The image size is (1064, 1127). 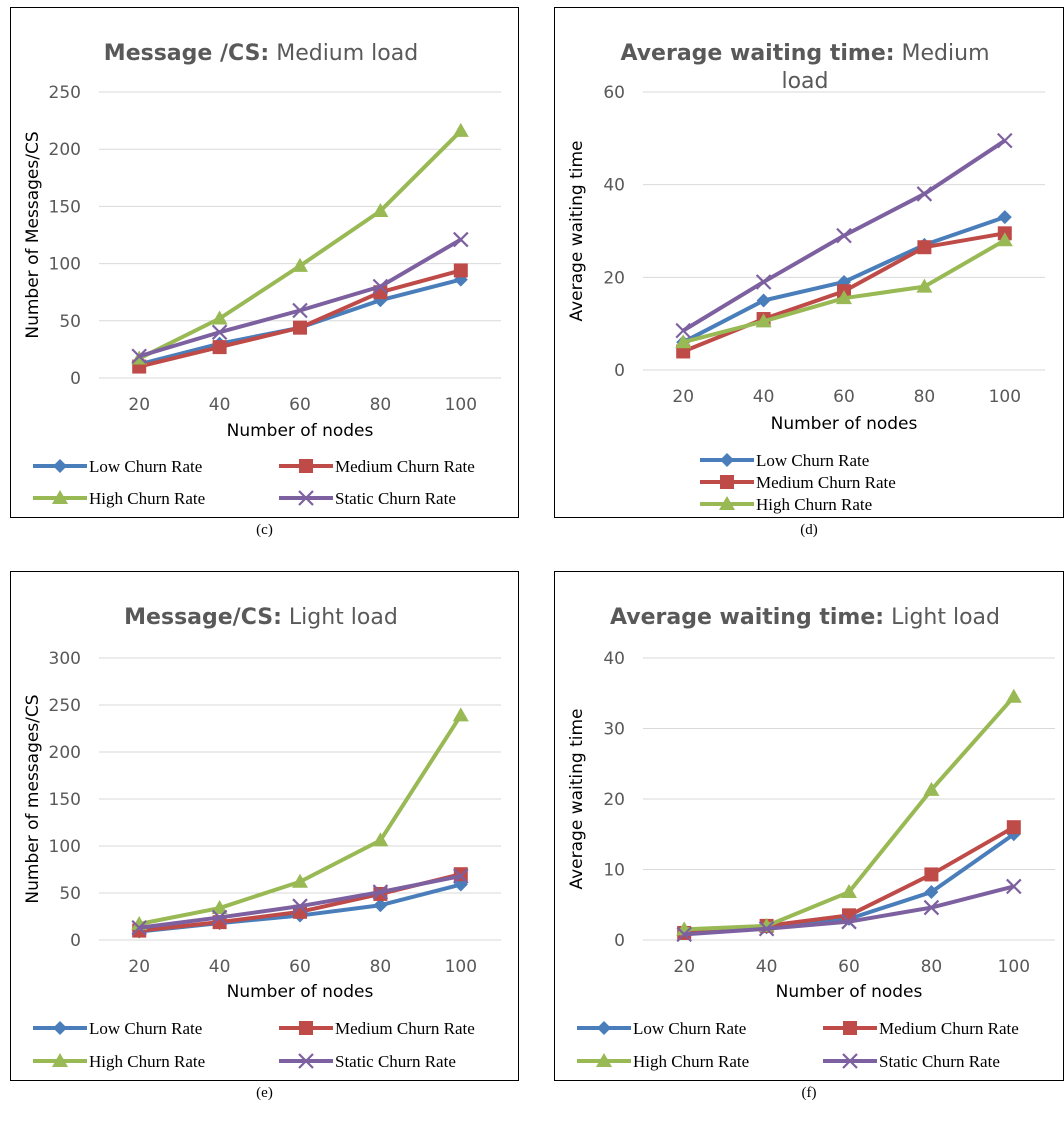 I want to click on chart-title: Average waiting time: Light load, so click(x=805, y=617).